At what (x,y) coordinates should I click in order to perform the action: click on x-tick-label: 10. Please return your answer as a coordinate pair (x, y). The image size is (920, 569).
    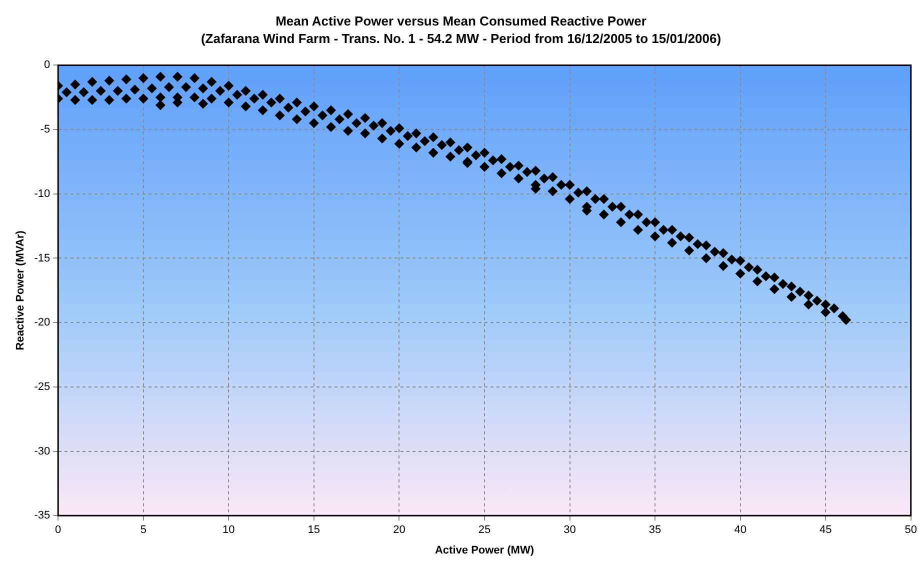
    Looking at the image, I should click on (228, 530).